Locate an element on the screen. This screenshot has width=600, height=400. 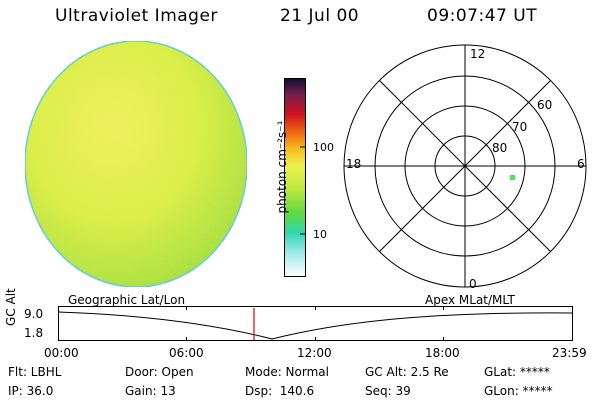
timeline-y-min: 1.8 is located at coordinates (34, 333).